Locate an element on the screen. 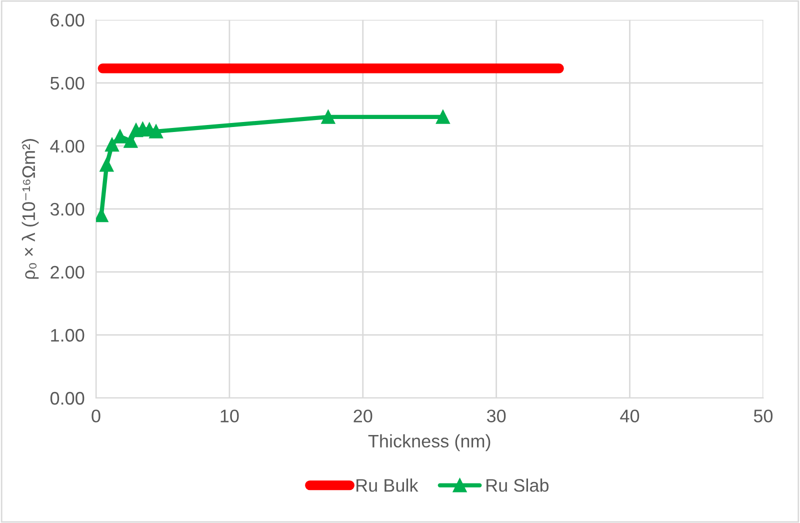 The width and height of the screenshot is (800, 523). y-tick-label: 3.00 is located at coordinates (67, 209).